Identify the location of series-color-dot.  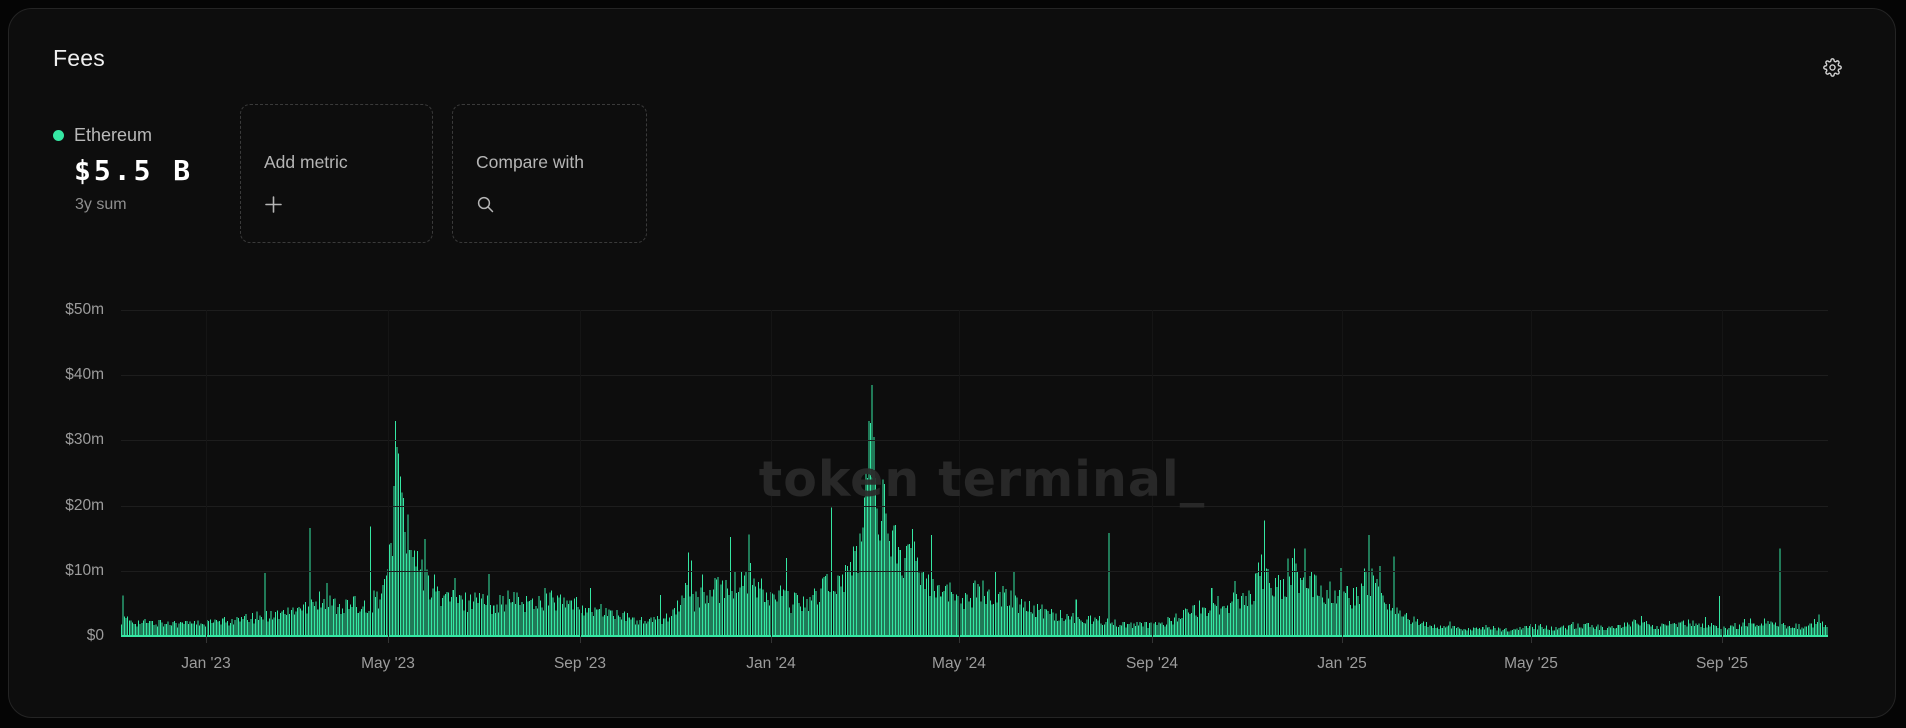
(58, 135).